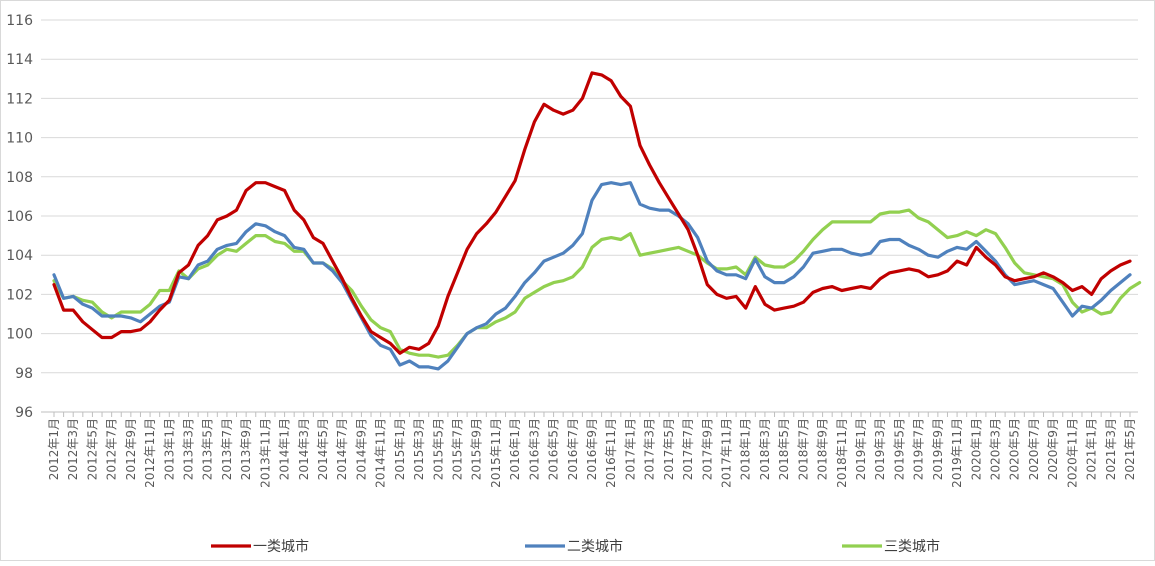 The width and height of the screenshot is (1155, 566). I want to click on x-tick-label: 2019年11月, so click(957, 453).